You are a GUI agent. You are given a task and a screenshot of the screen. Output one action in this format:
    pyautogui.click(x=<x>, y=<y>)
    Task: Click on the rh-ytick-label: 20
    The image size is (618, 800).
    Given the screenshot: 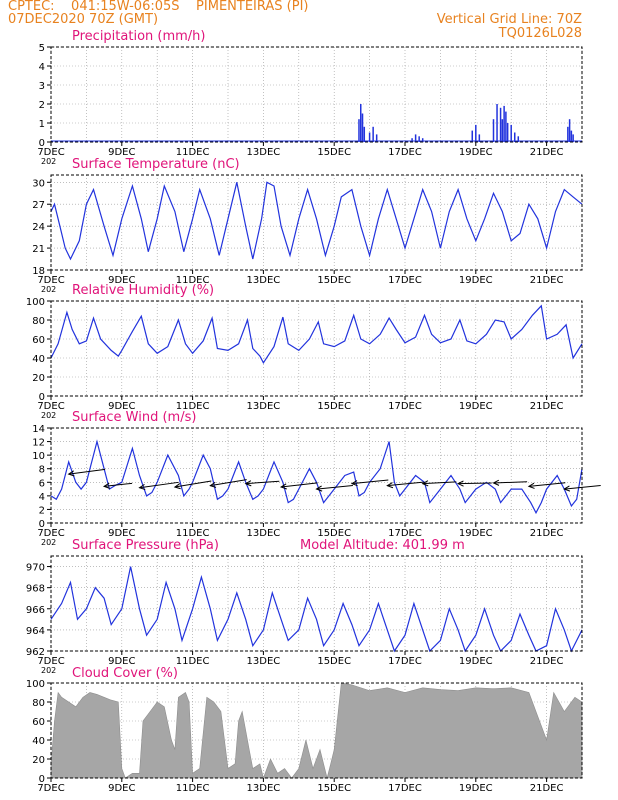 What is the action you would take?
    pyautogui.click(x=38, y=378)
    